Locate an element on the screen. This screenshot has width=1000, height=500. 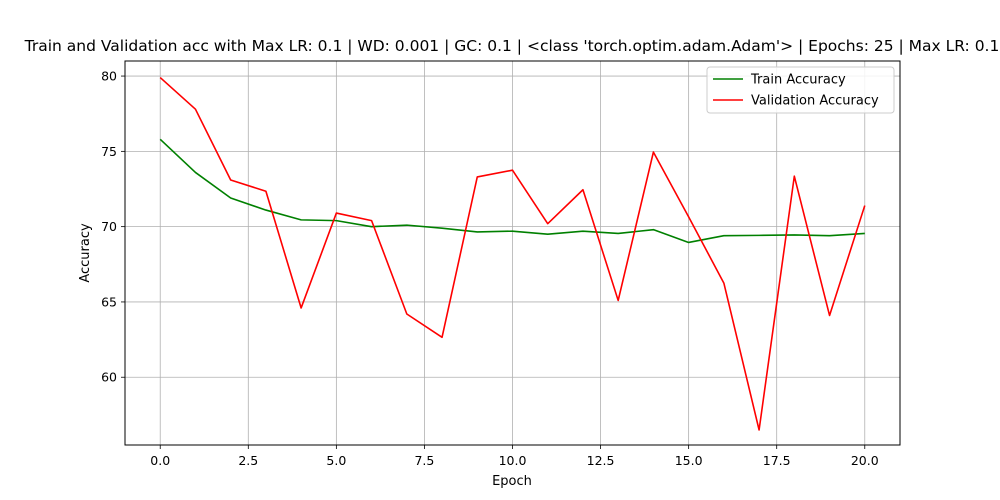
x-tick-label: 17.5 is located at coordinates (777, 460).